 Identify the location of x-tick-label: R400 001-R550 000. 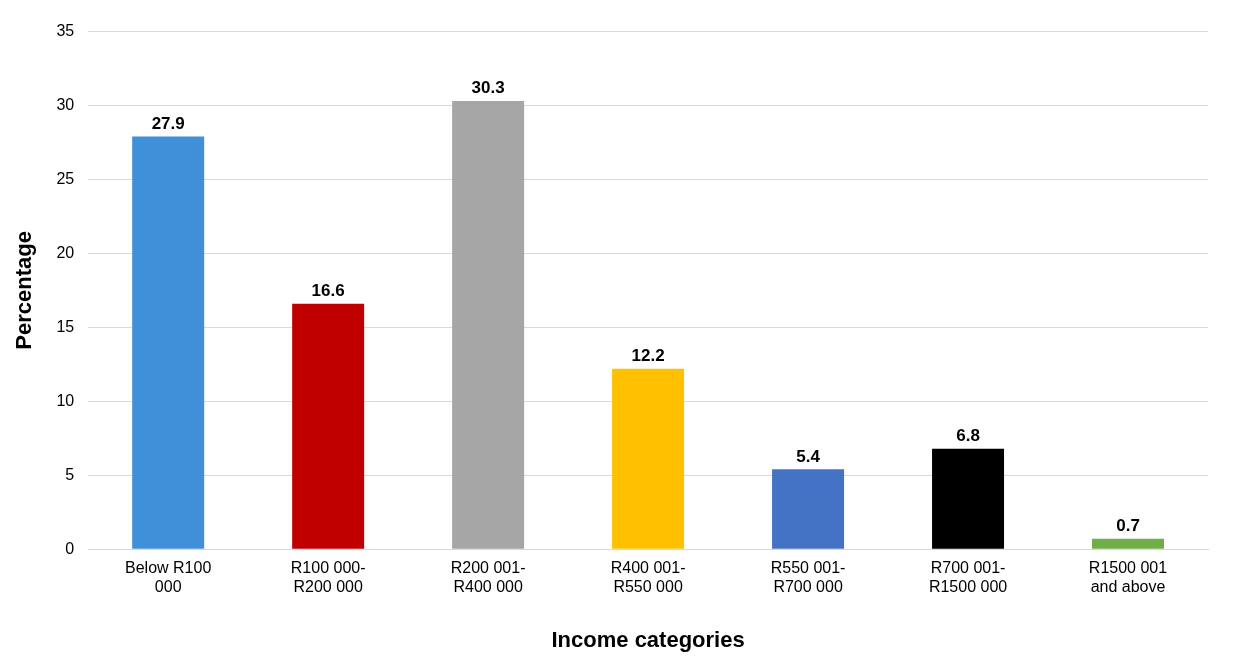
(648, 577).